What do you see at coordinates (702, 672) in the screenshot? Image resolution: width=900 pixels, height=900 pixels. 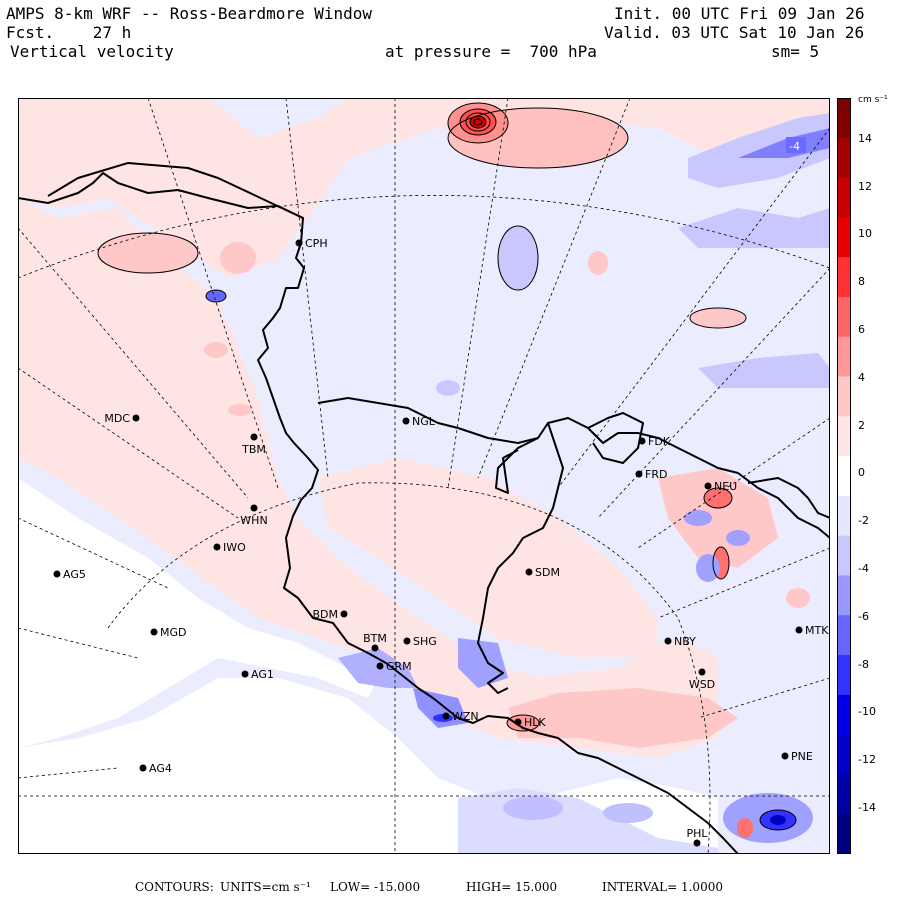 I see `station-marker-wsd` at bounding box center [702, 672].